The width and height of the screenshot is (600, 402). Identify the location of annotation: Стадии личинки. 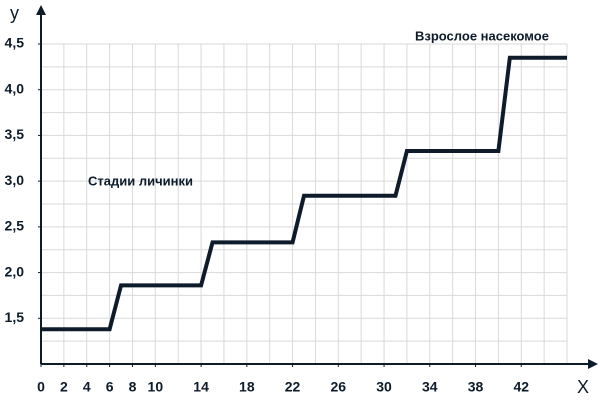
(140, 180).